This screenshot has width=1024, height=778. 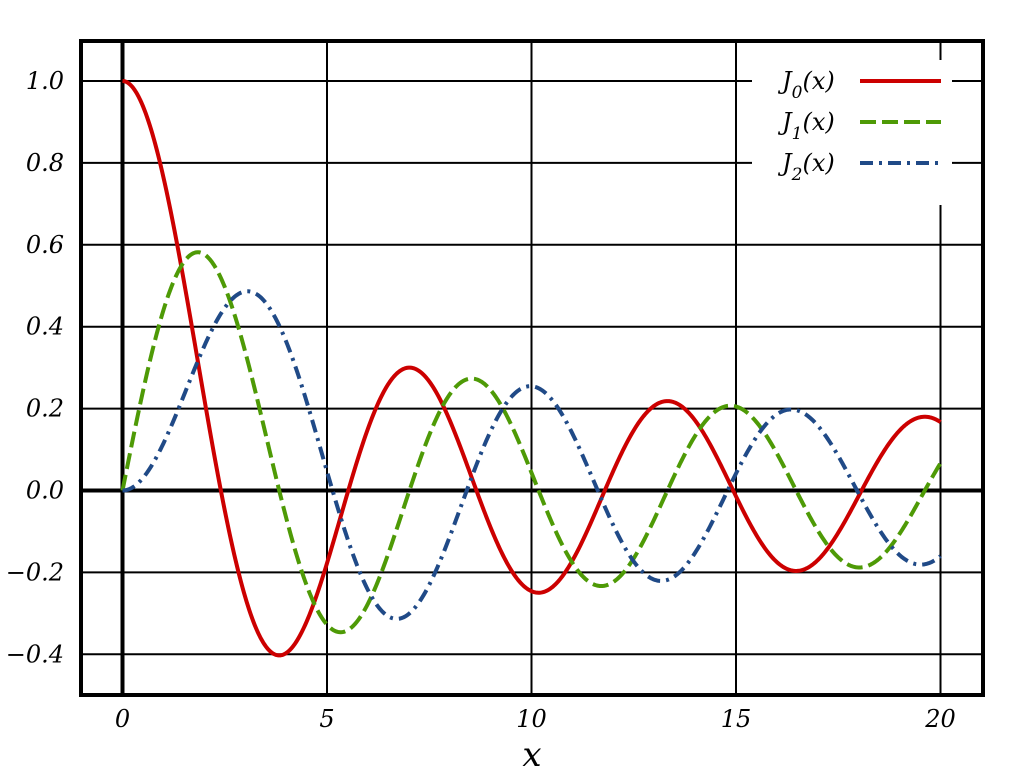 What do you see at coordinates (45, 163) in the screenshot?
I see `y-tick-label: 0.8` at bounding box center [45, 163].